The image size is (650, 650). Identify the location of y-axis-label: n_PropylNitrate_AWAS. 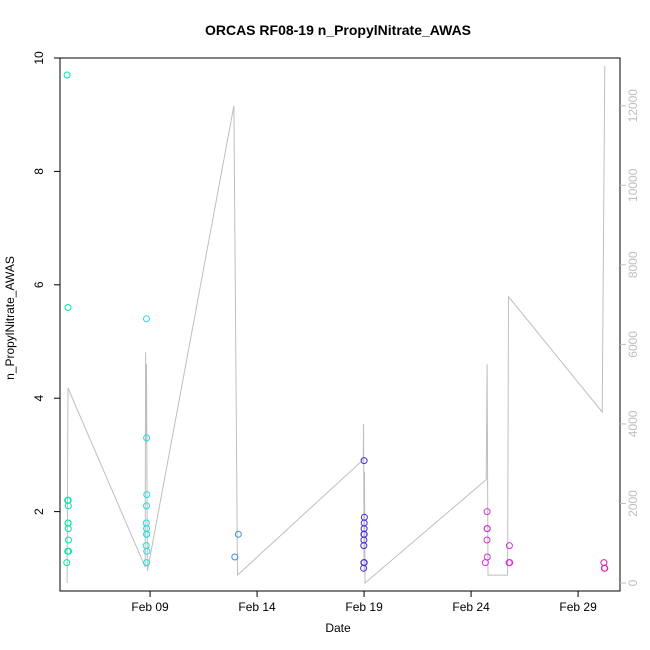
(10, 318).